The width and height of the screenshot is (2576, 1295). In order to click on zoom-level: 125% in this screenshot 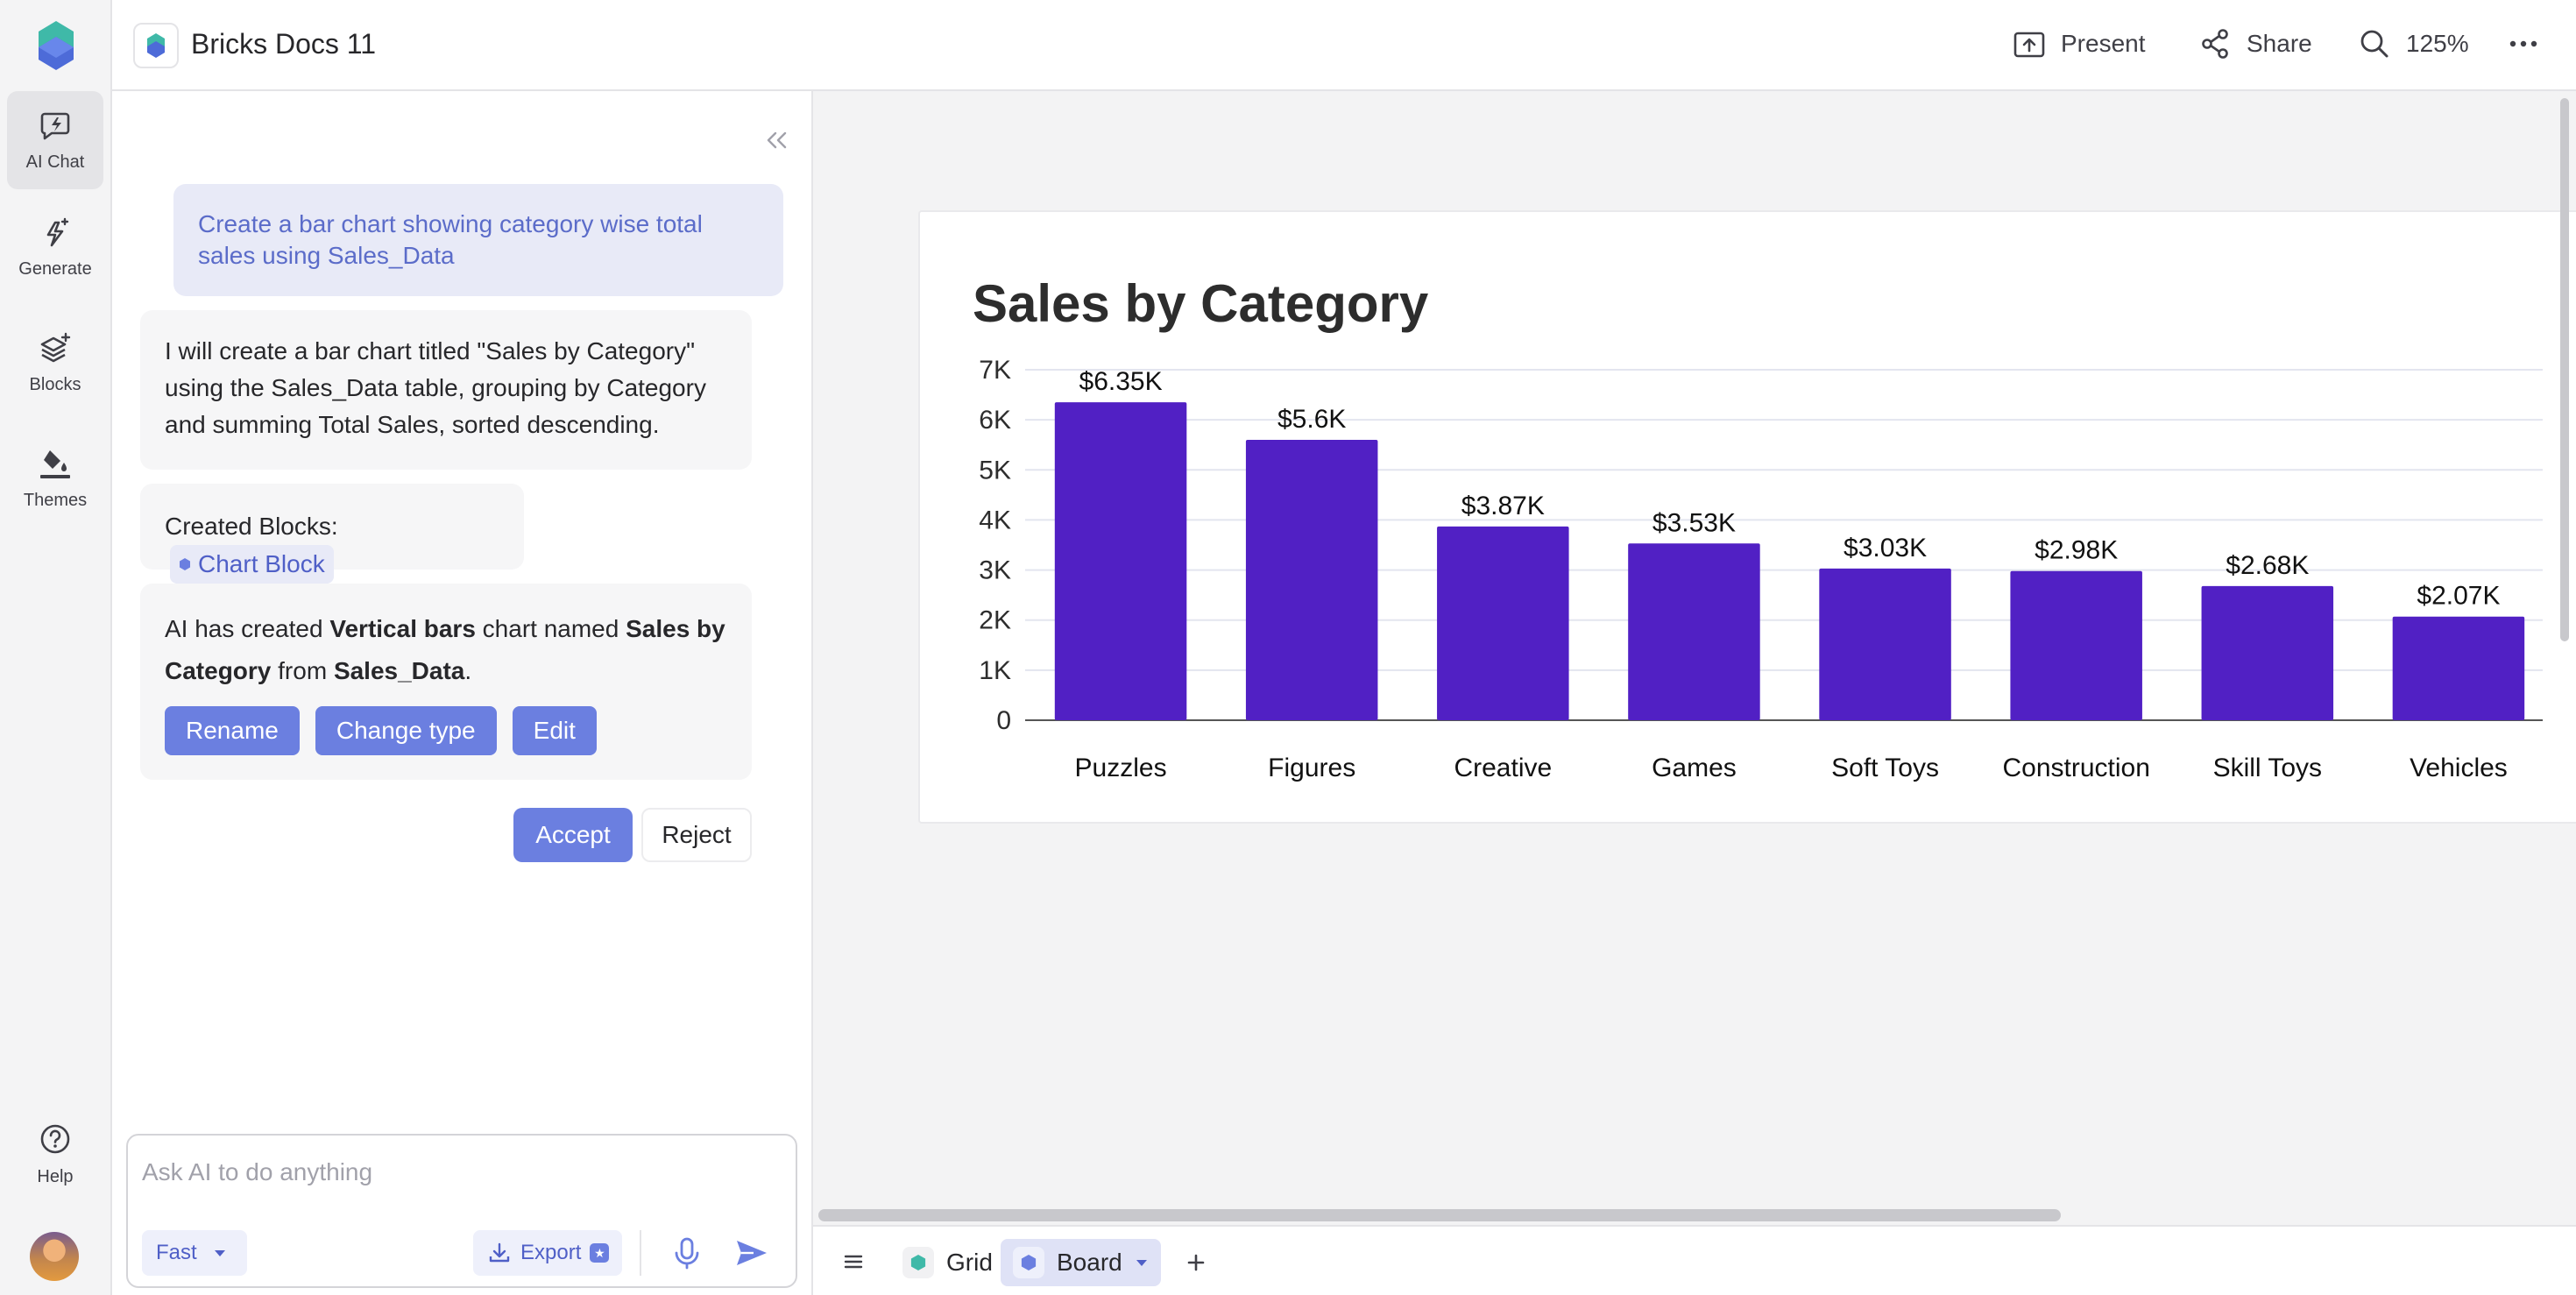, I will do `click(2437, 43)`.